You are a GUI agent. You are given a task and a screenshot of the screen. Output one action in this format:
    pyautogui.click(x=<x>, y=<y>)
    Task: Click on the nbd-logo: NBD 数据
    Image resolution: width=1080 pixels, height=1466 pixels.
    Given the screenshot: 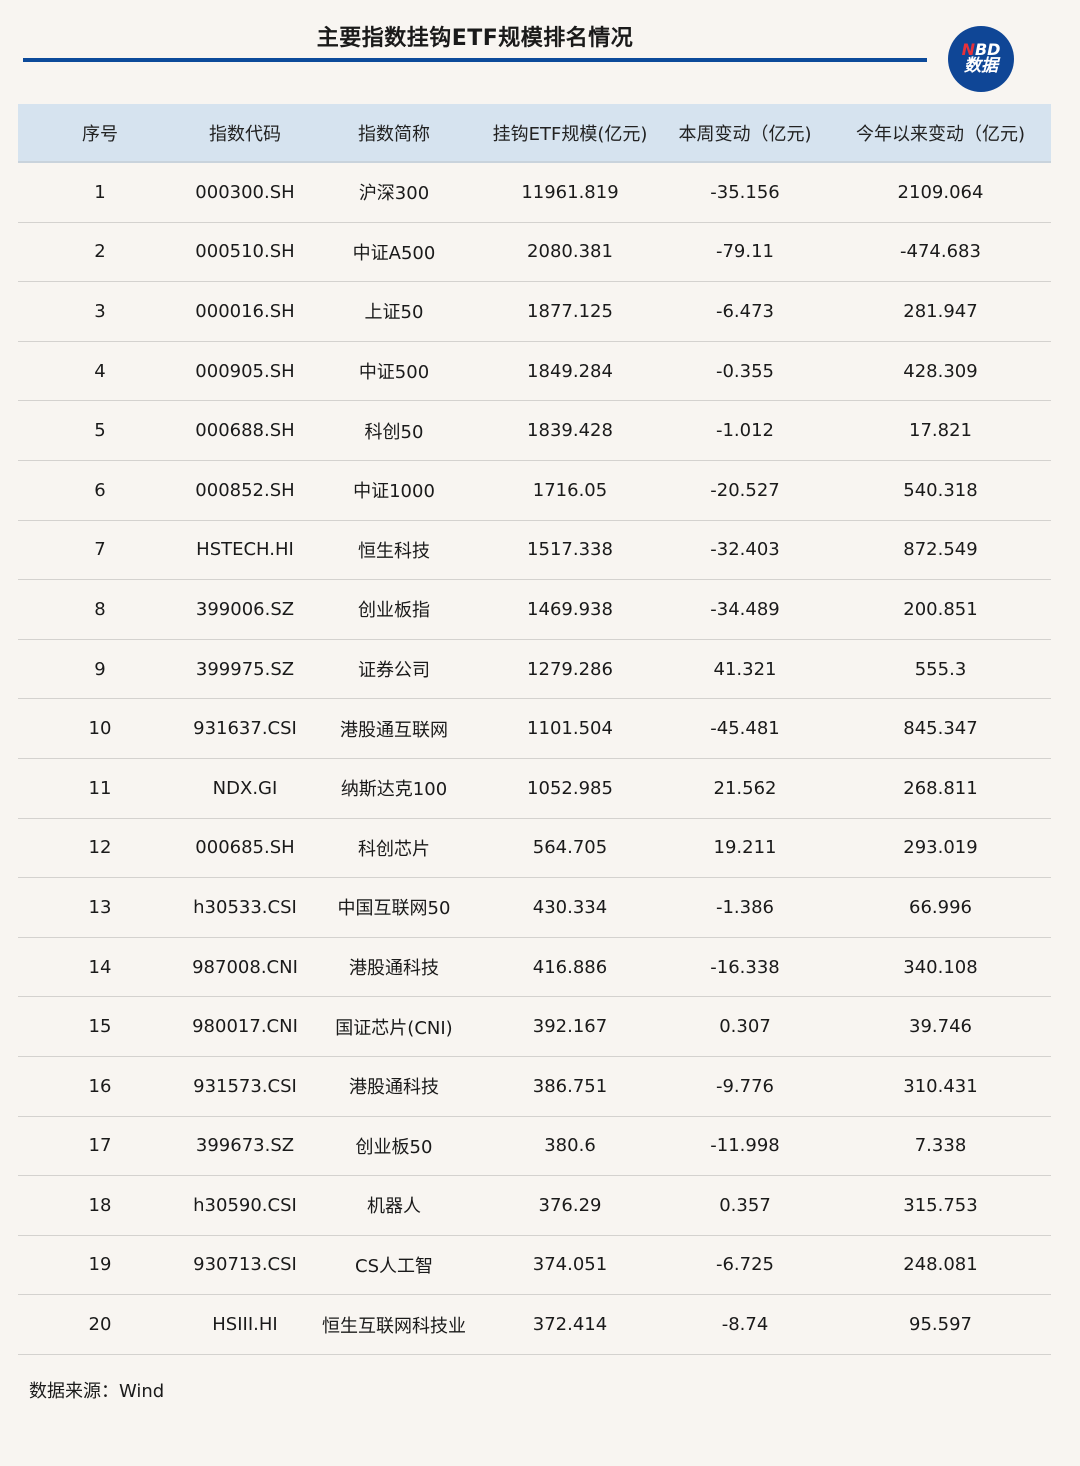 What is the action you would take?
    pyautogui.click(x=981, y=59)
    